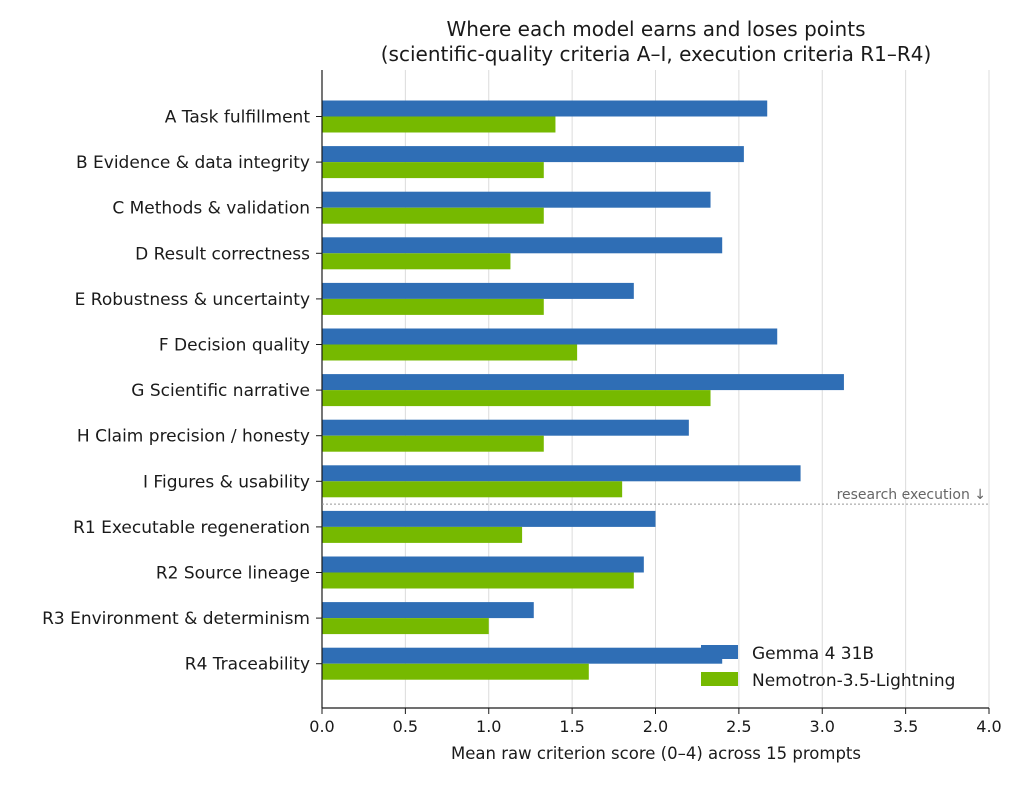  Describe the element at coordinates (813, 654) in the screenshot. I see `legend-label: Gemma 4 31B` at that location.